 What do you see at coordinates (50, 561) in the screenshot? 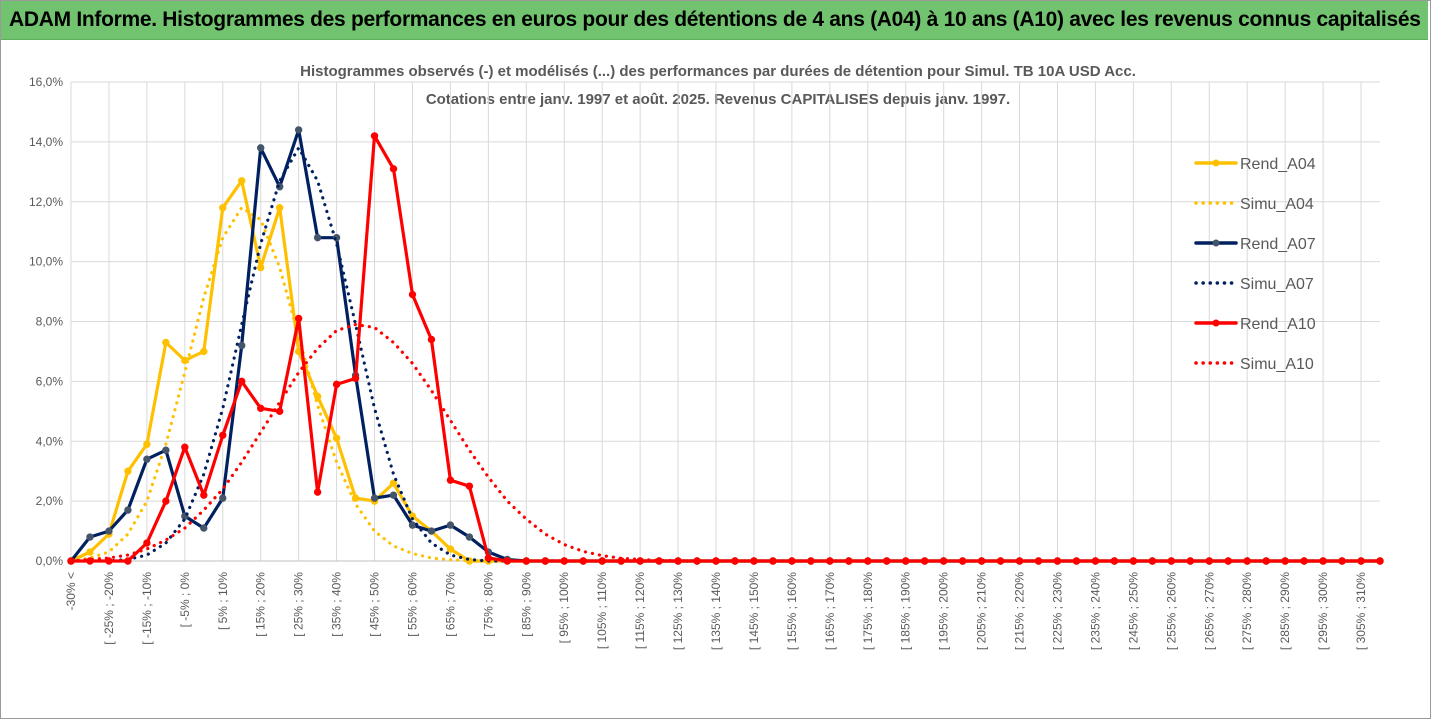
I see `y-tick-label: 0,0%` at bounding box center [50, 561].